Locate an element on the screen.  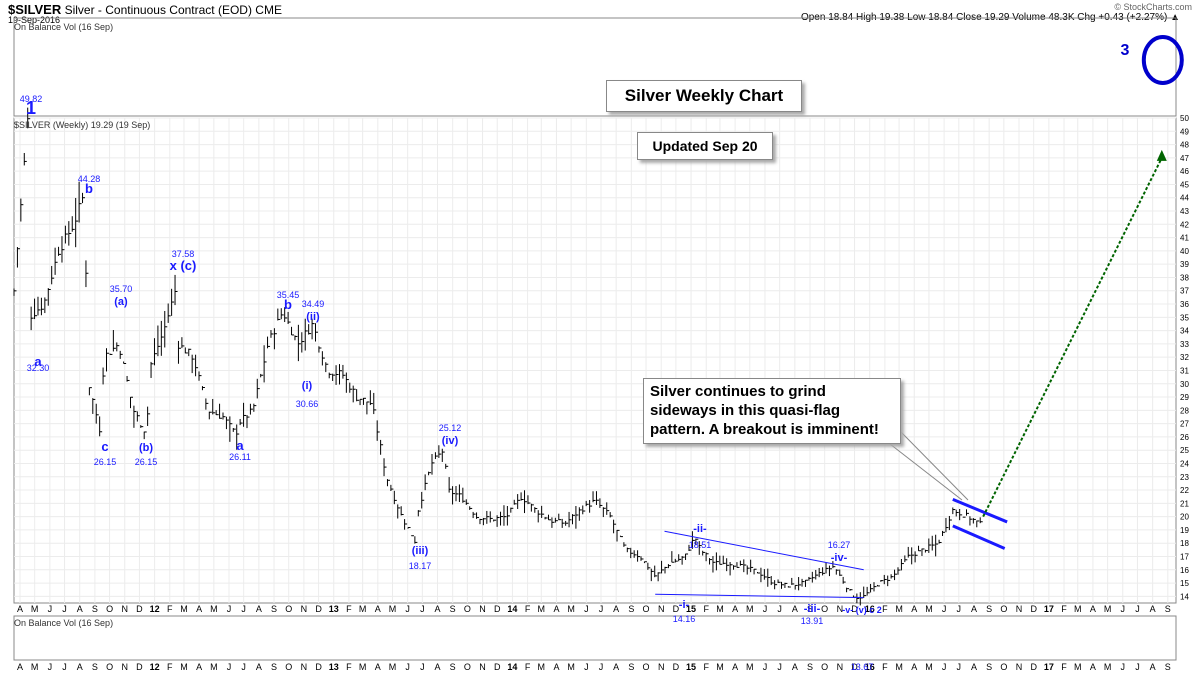
triangle-upper-line is located at coordinates (764, 550).